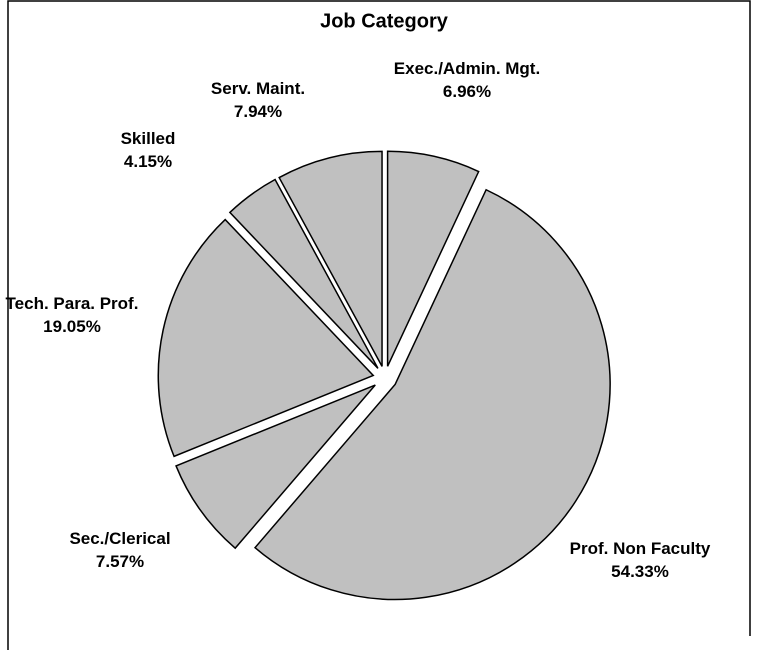 Image resolution: width=757 pixels, height=650 pixels. I want to click on slice-category: Tech. Para. Prof., so click(72, 303).